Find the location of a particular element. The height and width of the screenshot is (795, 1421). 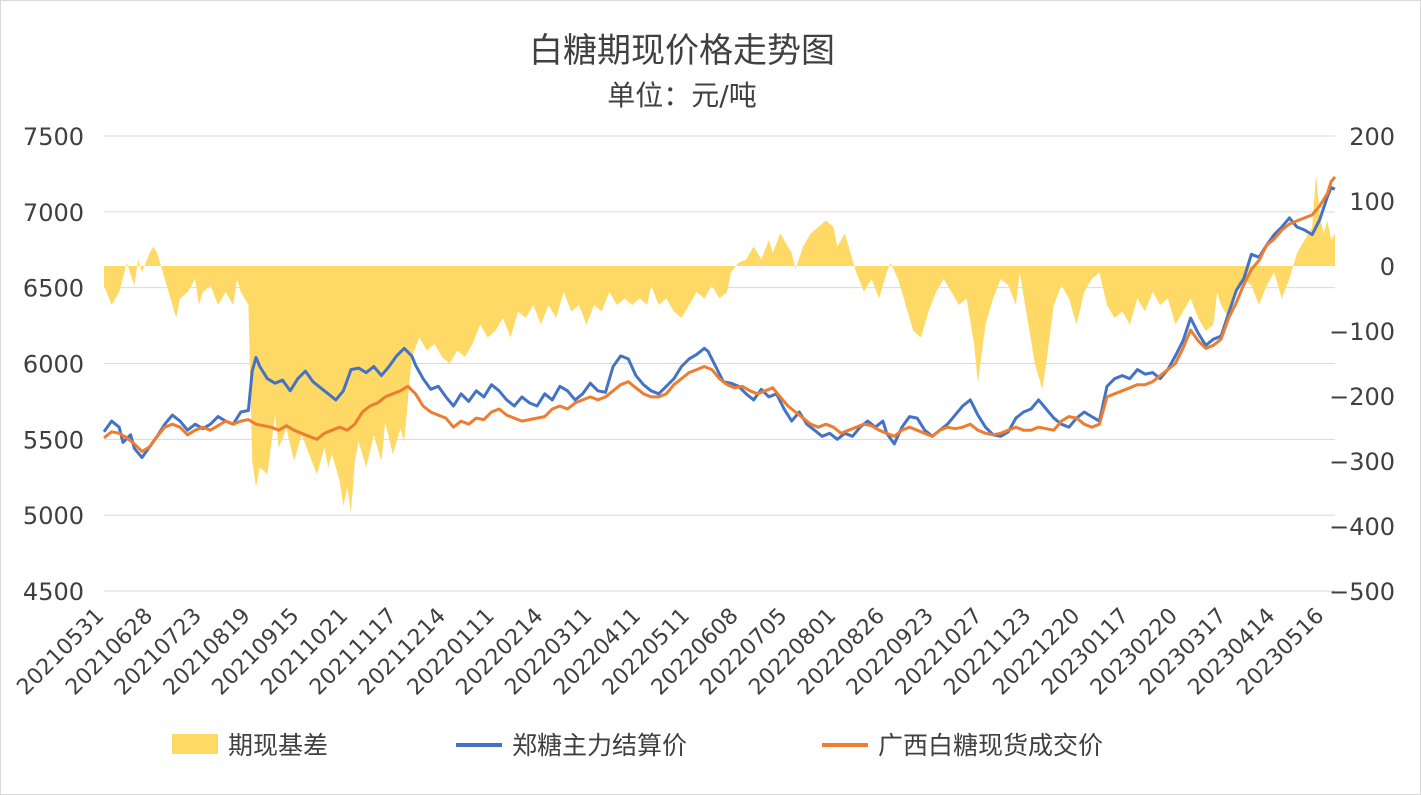

legend-label: 期现基差 is located at coordinates (278, 745).